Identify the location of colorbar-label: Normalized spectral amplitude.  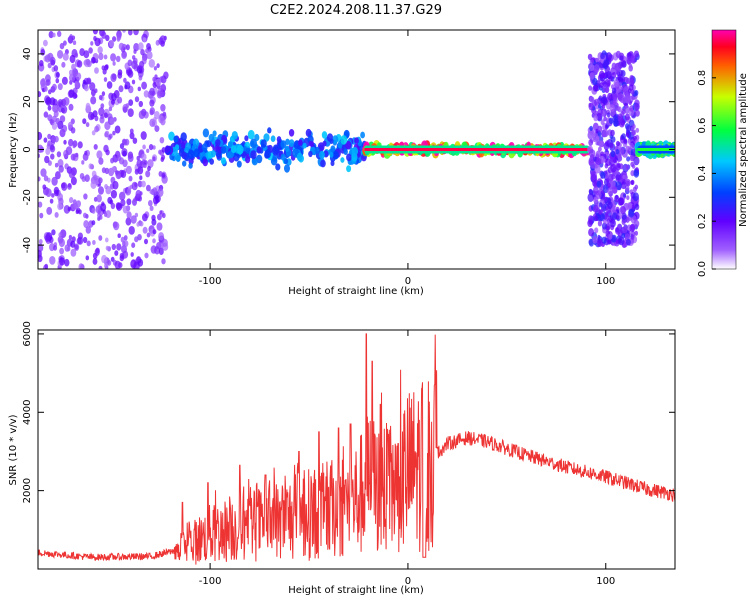
(743, 150).